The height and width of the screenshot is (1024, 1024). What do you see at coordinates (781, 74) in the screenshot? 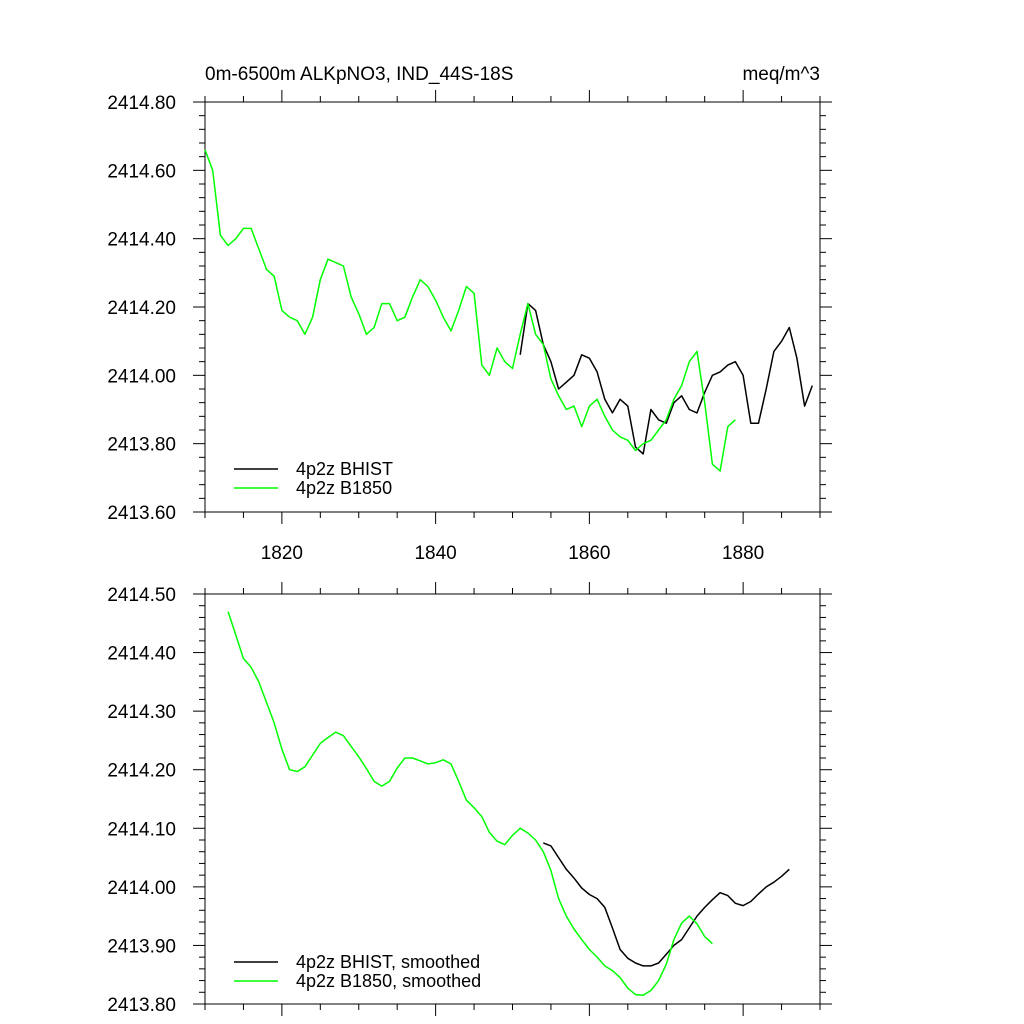
I see `chart-units: meq/m^3` at bounding box center [781, 74].